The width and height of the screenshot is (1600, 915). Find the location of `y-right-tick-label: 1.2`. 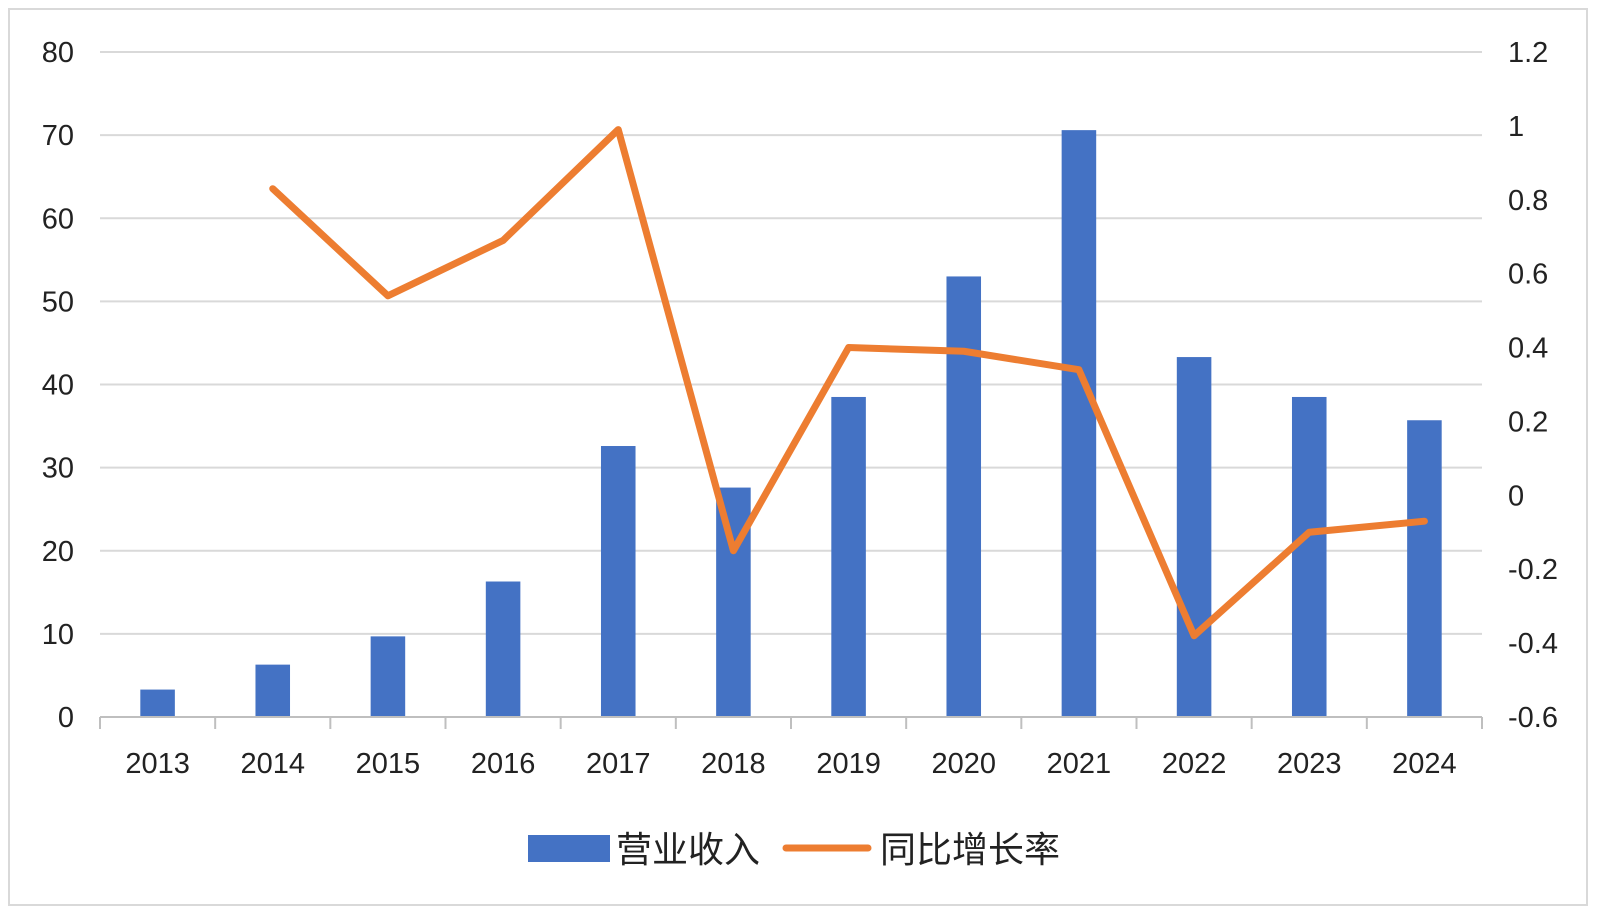

y-right-tick-label: 1.2 is located at coordinates (1528, 53).